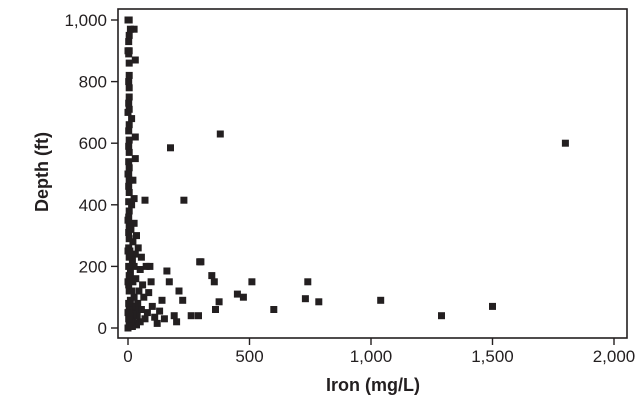  I want to click on x-tick-label: 2,000, so click(614, 356).